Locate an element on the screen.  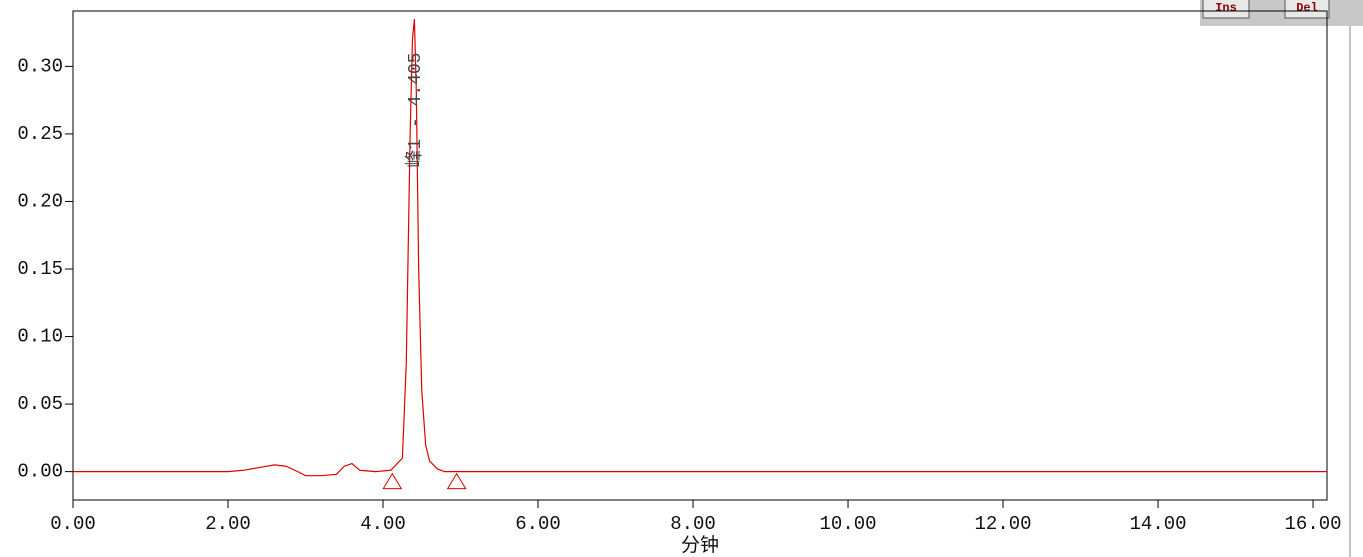
x-tick-label: 16.00 is located at coordinates (1313, 524).